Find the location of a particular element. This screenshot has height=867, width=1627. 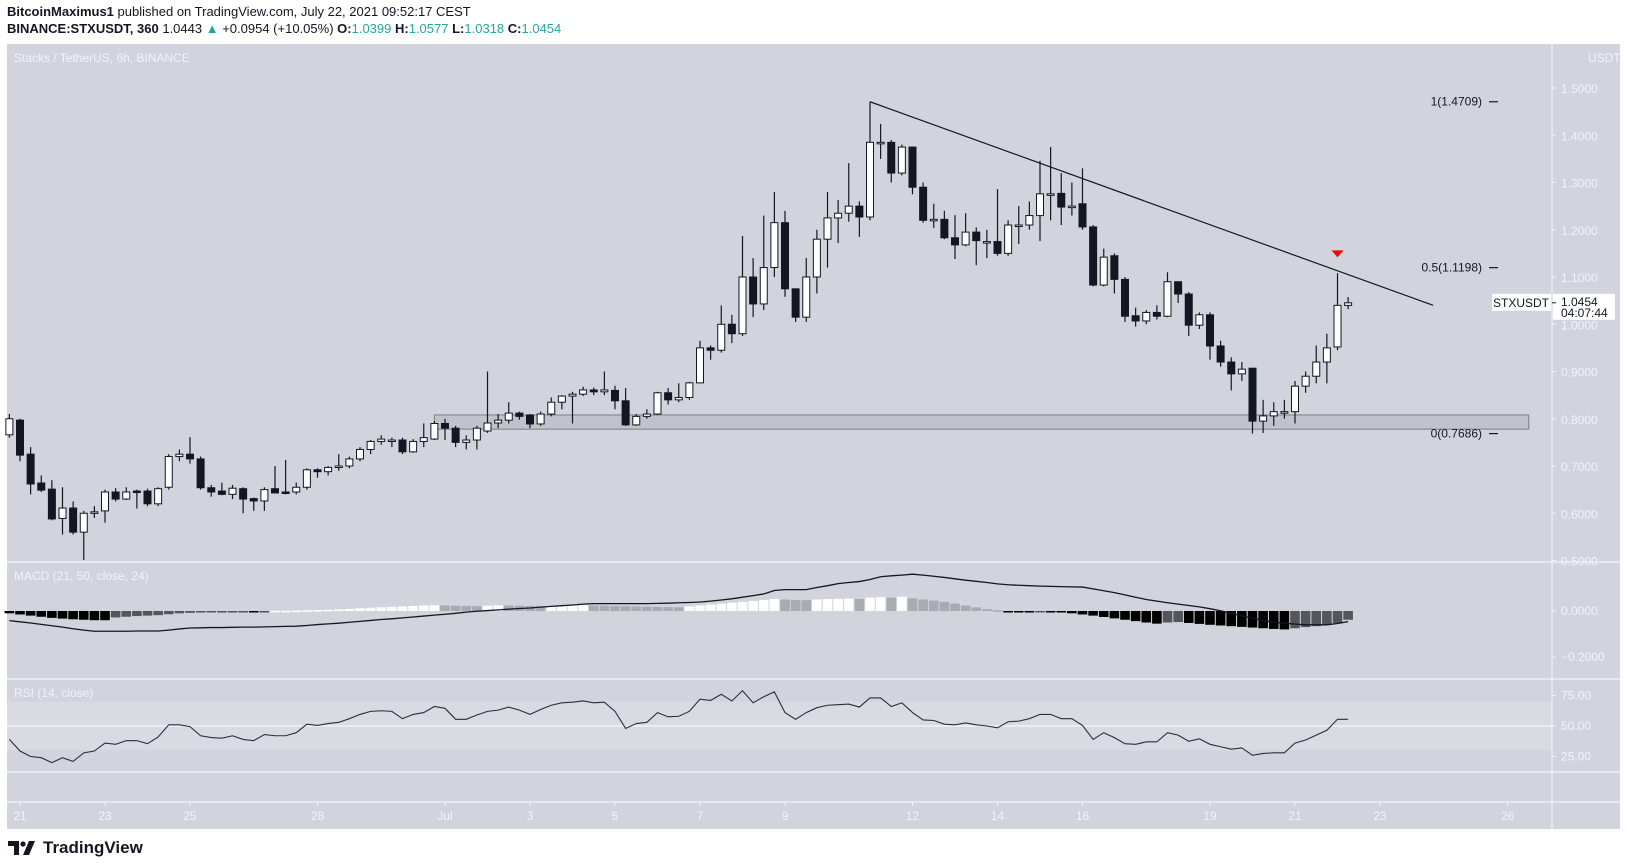

tradingview-logo: TradingView is located at coordinates (75, 848).